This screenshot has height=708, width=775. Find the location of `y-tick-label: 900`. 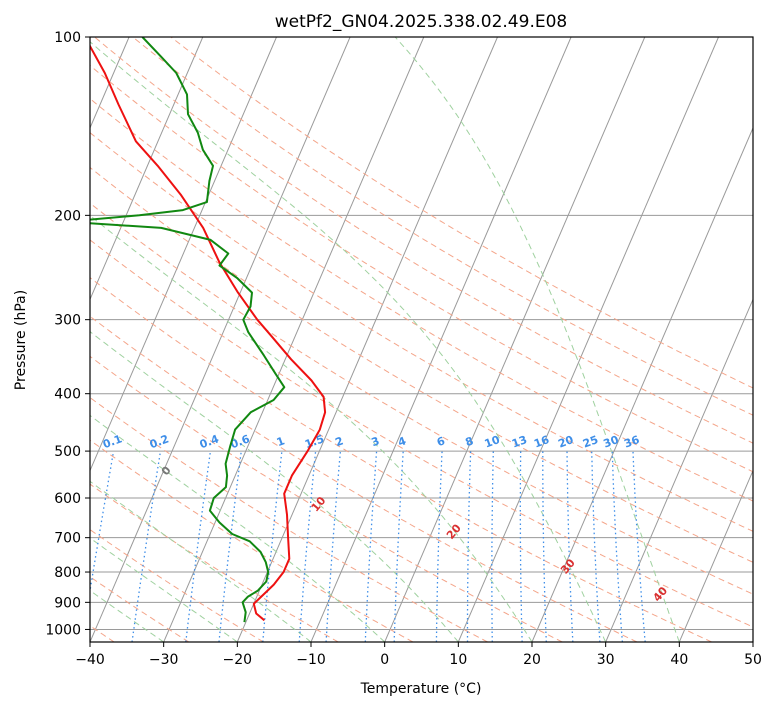

y-tick-label: 900 is located at coordinates (67, 603).